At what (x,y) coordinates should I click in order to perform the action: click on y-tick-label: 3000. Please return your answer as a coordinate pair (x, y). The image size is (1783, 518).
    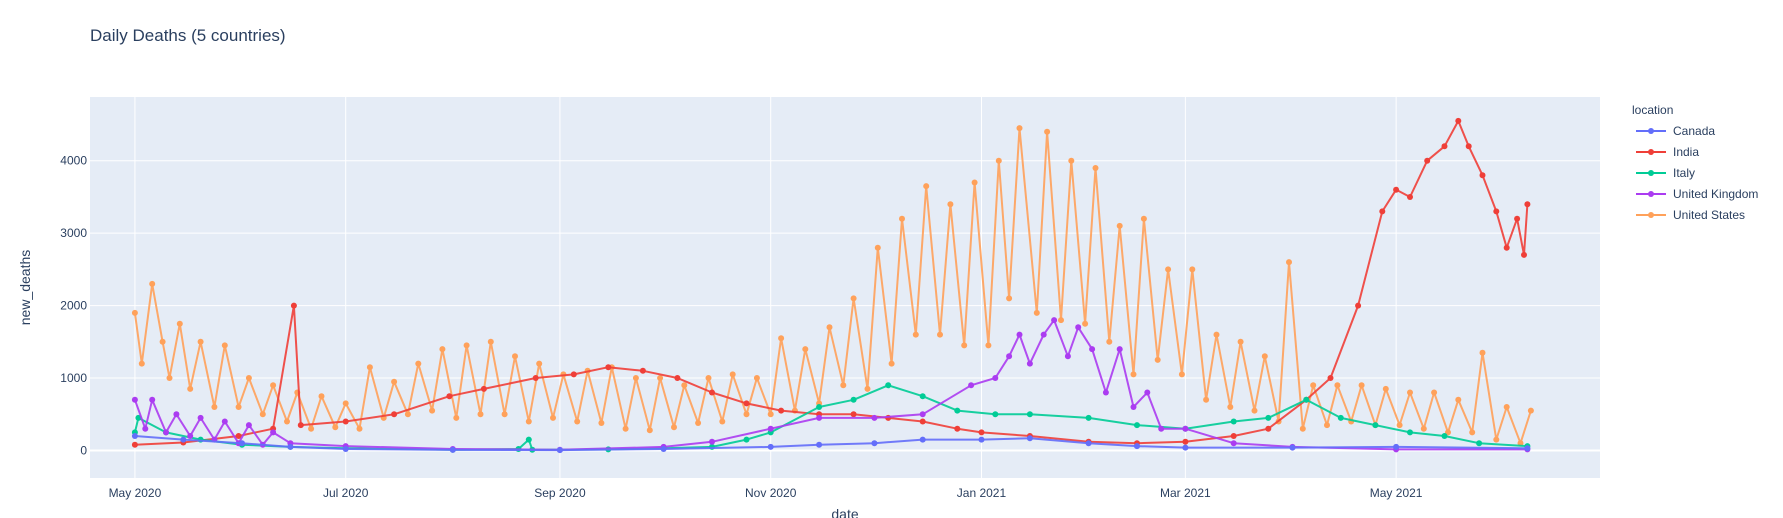
    Looking at the image, I should click on (73, 233).